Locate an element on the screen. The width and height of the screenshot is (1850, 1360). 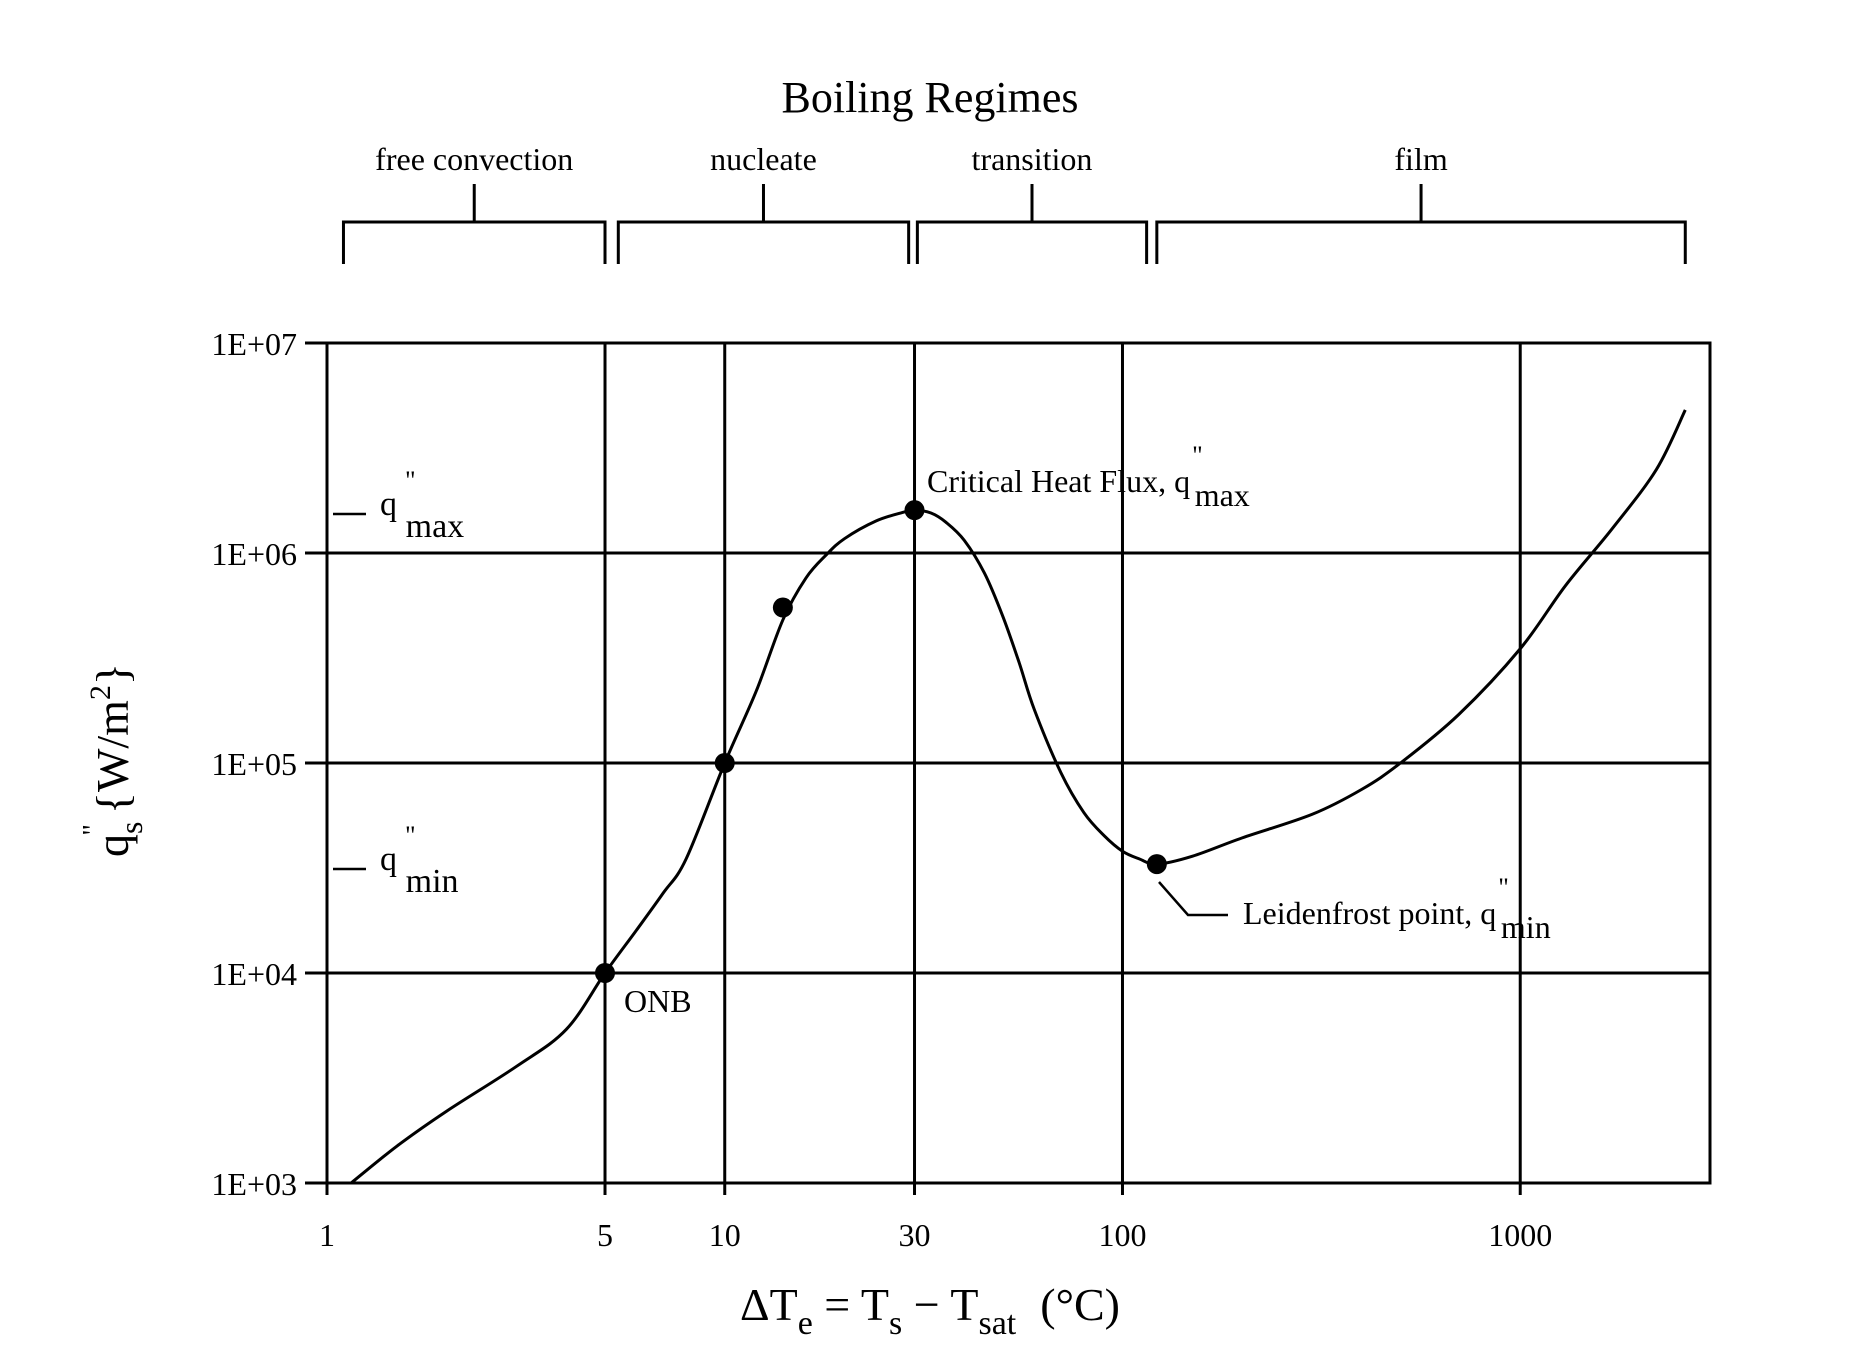
qmax-sub: max is located at coordinates (435, 526).